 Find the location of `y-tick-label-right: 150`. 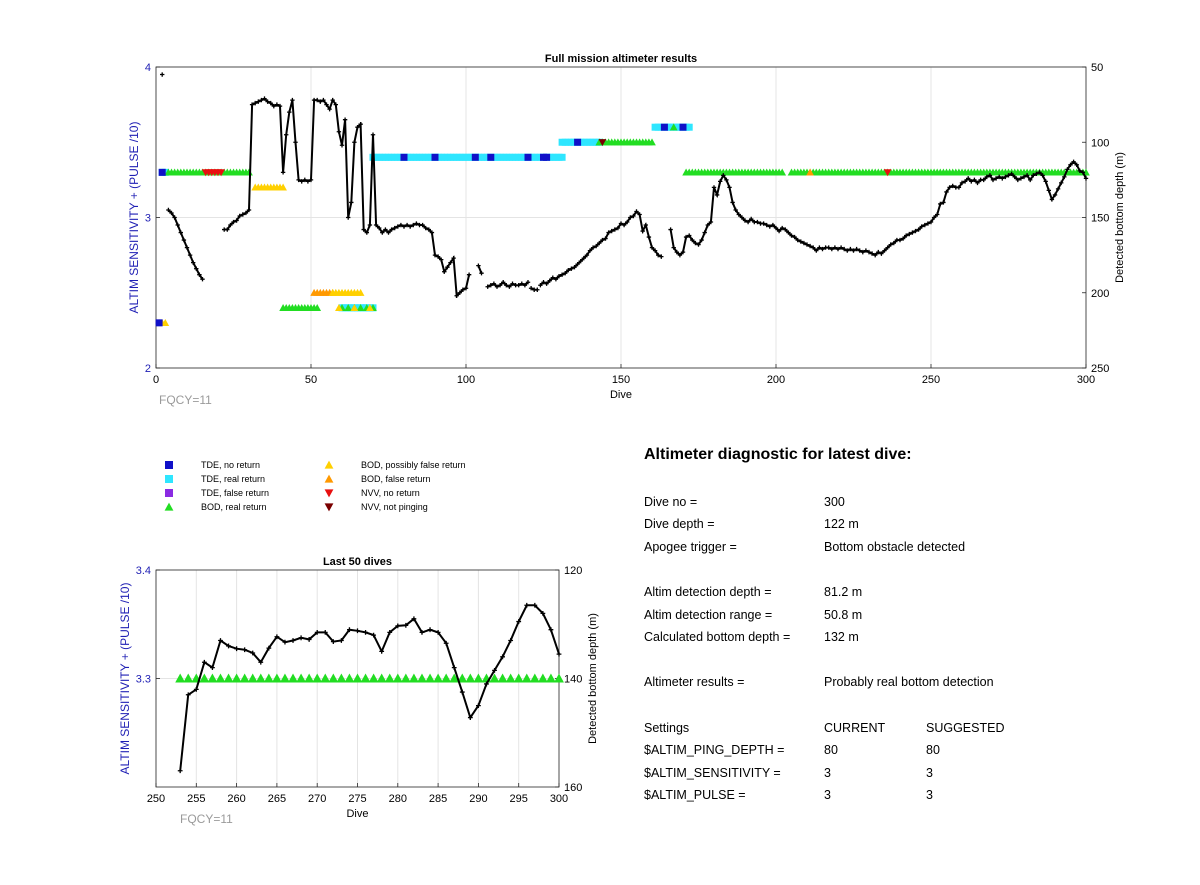

y-tick-label-right: 150 is located at coordinates (1100, 219).